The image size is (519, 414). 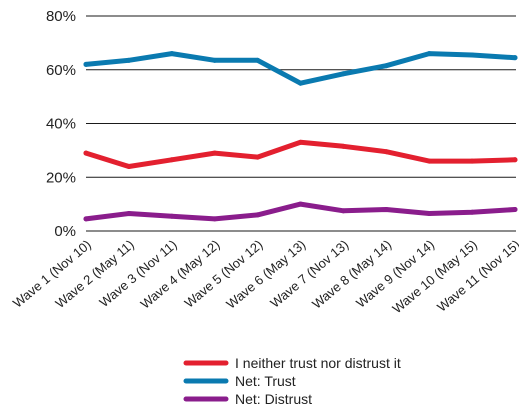 I want to click on y-axis-tick-labels: 0% 20% 40% 60% 80%, so click(x=61, y=124).